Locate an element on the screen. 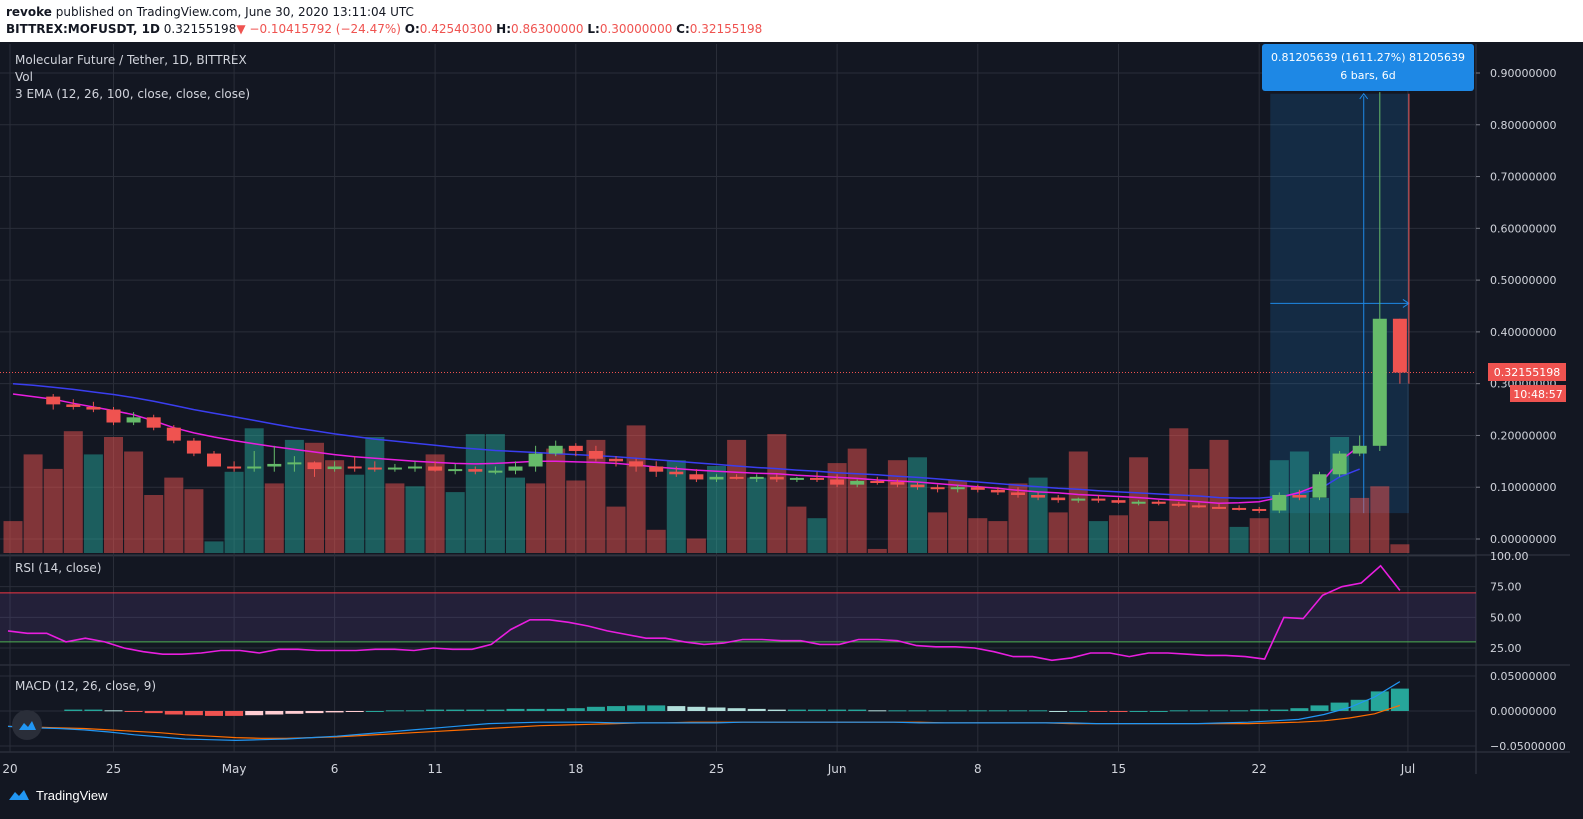  rsi-line is located at coordinates (704, 613).